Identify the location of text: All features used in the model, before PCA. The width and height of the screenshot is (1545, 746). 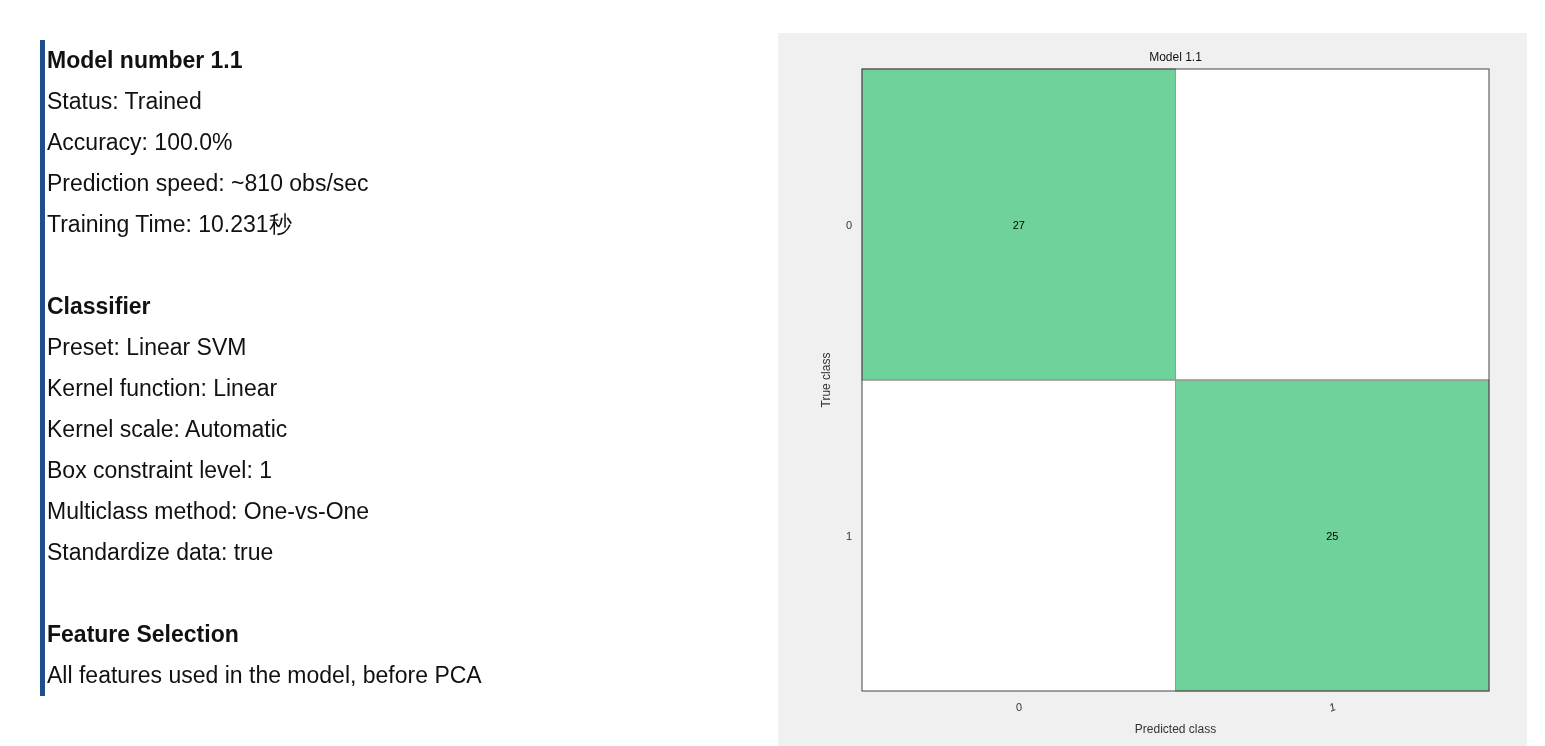
(264, 675).